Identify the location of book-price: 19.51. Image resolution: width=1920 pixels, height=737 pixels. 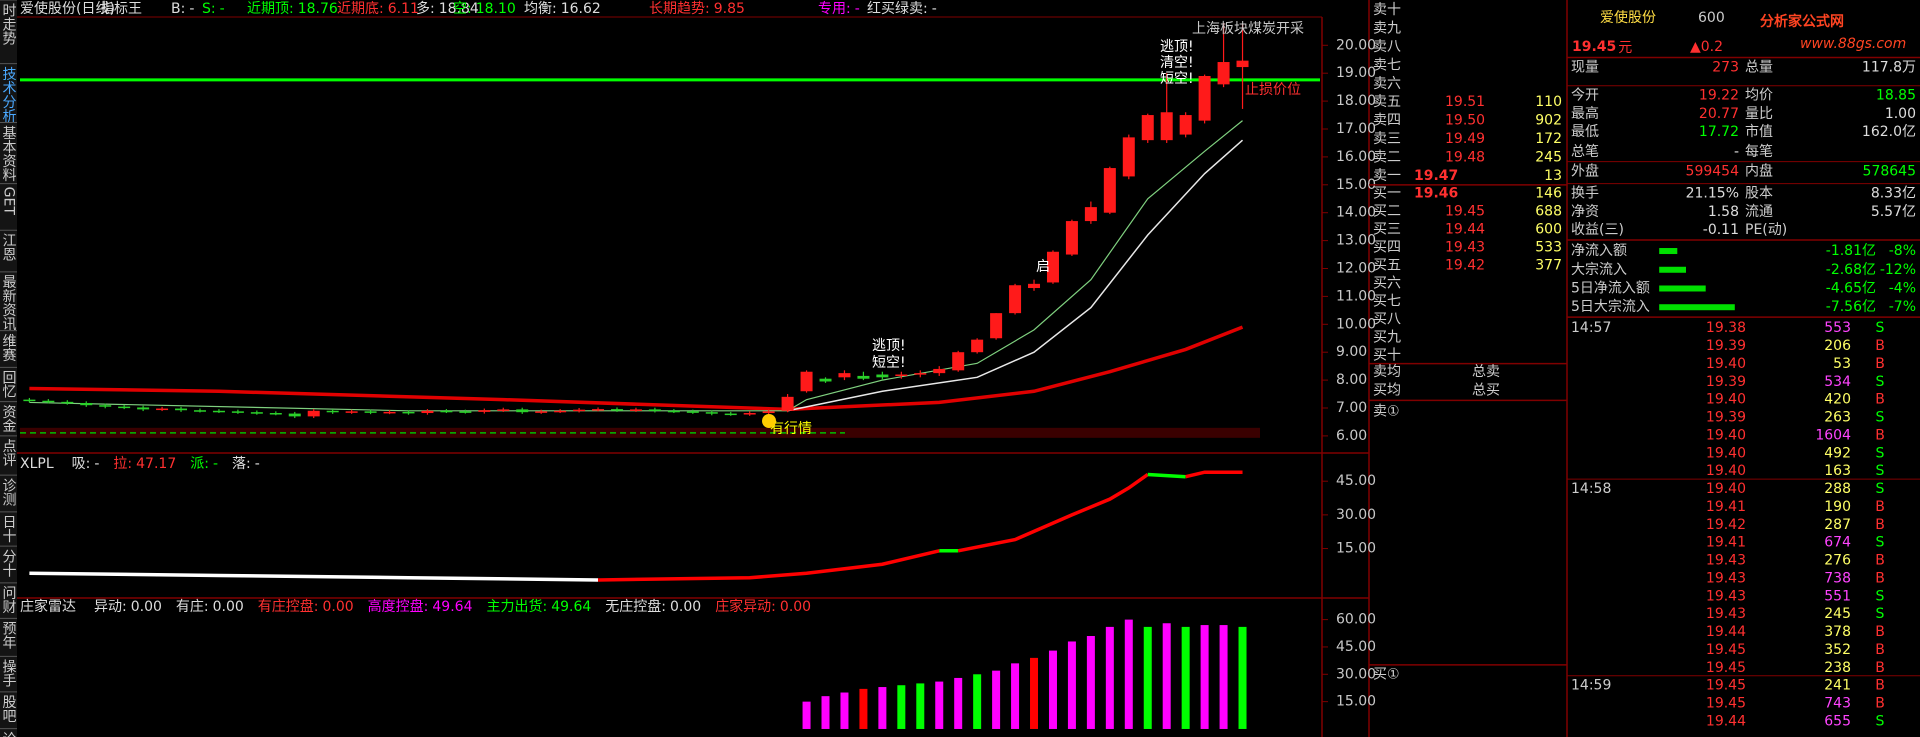
(1465, 102).